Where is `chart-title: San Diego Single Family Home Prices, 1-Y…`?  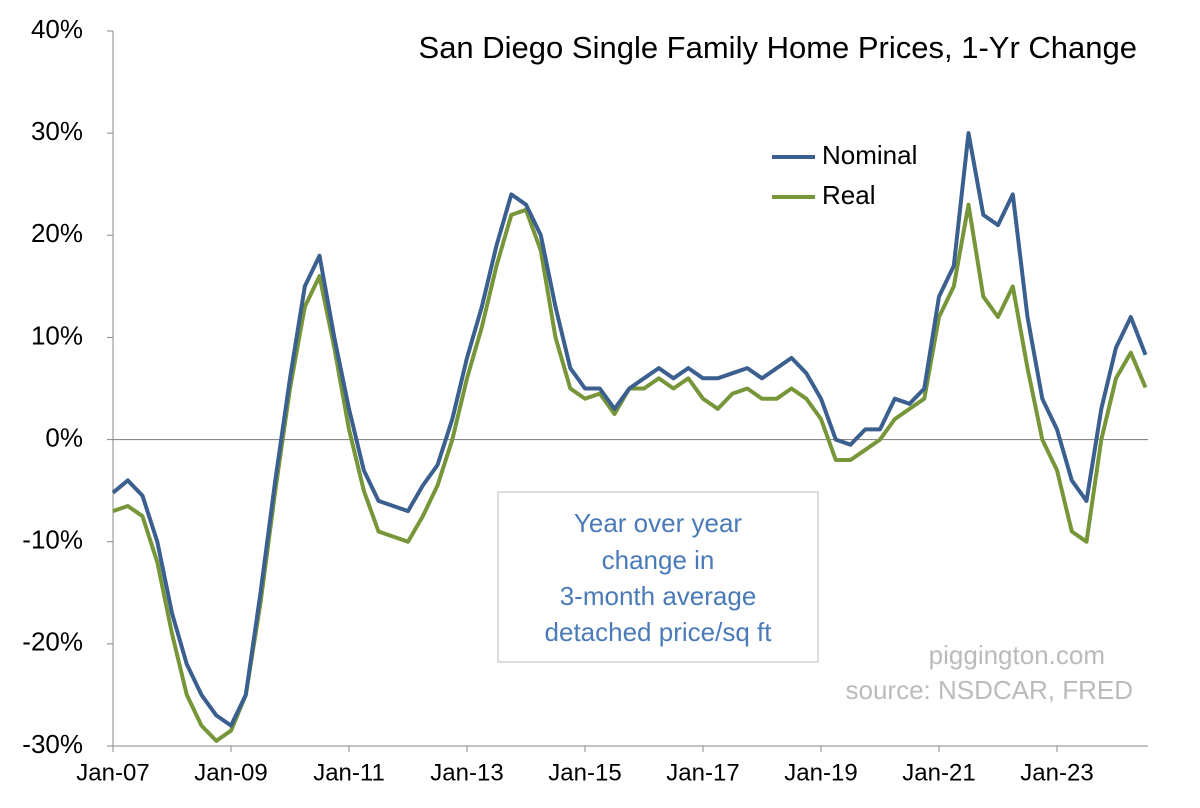 chart-title: San Diego Single Family Home Prices, 1-Y… is located at coordinates (778, 47).